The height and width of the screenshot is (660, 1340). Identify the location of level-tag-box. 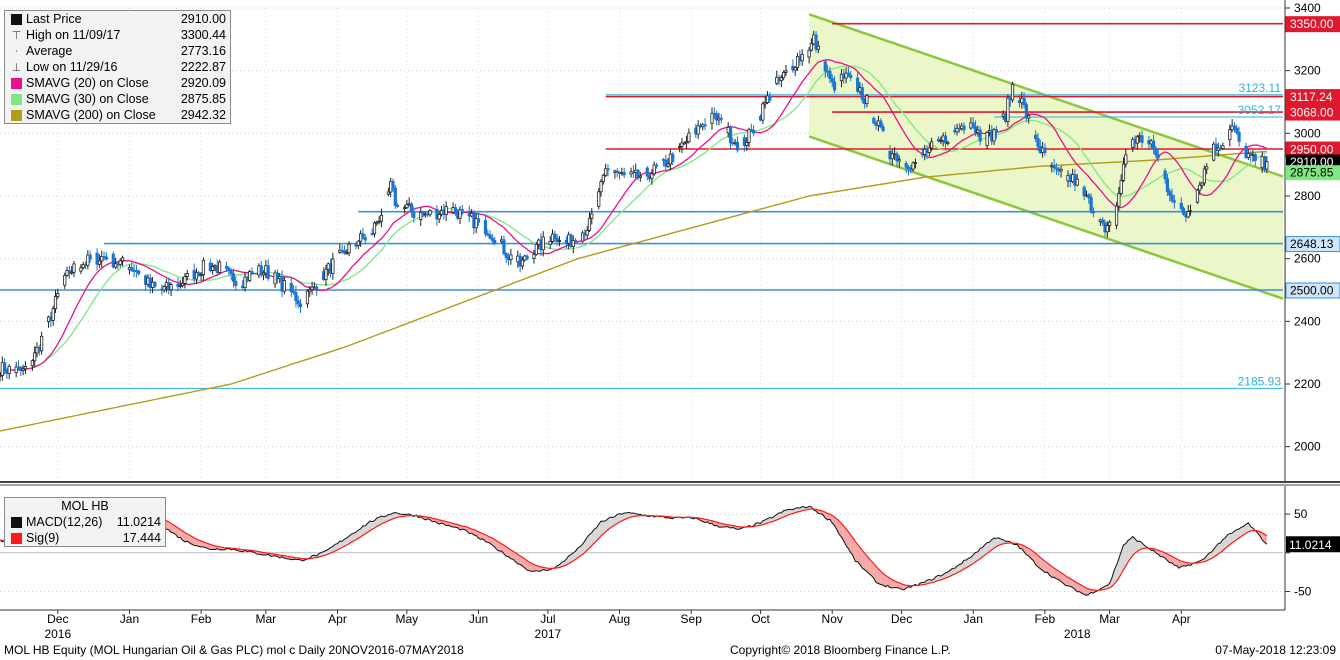
(1312, 112).